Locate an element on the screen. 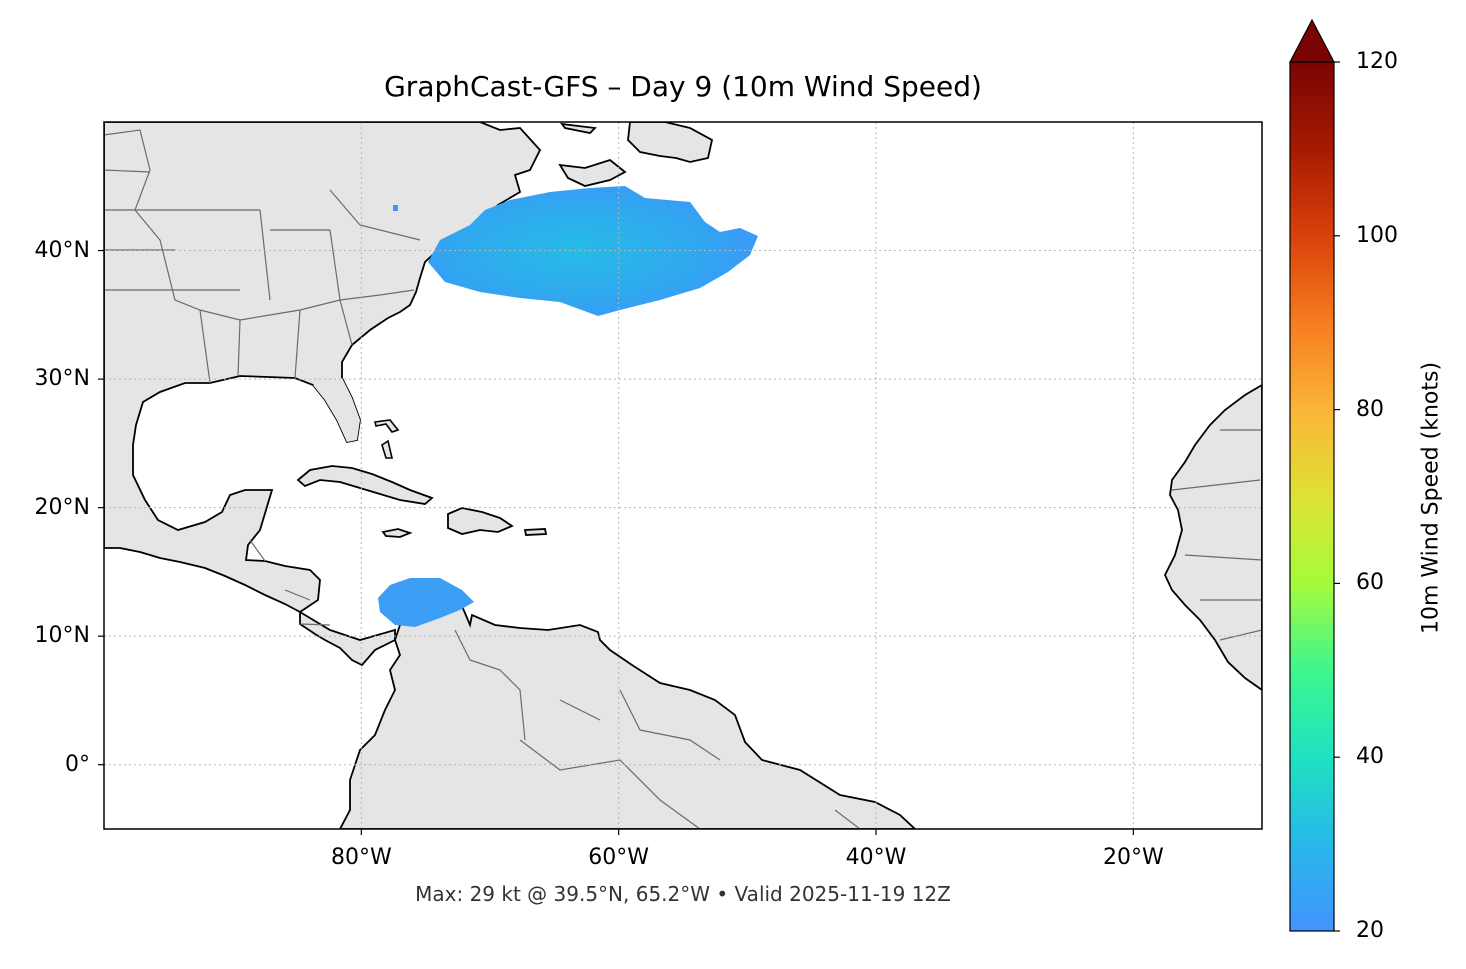 The image size is (1466, 969). colorbar-tick-label: 120 is located at coordinates (1377, 61).